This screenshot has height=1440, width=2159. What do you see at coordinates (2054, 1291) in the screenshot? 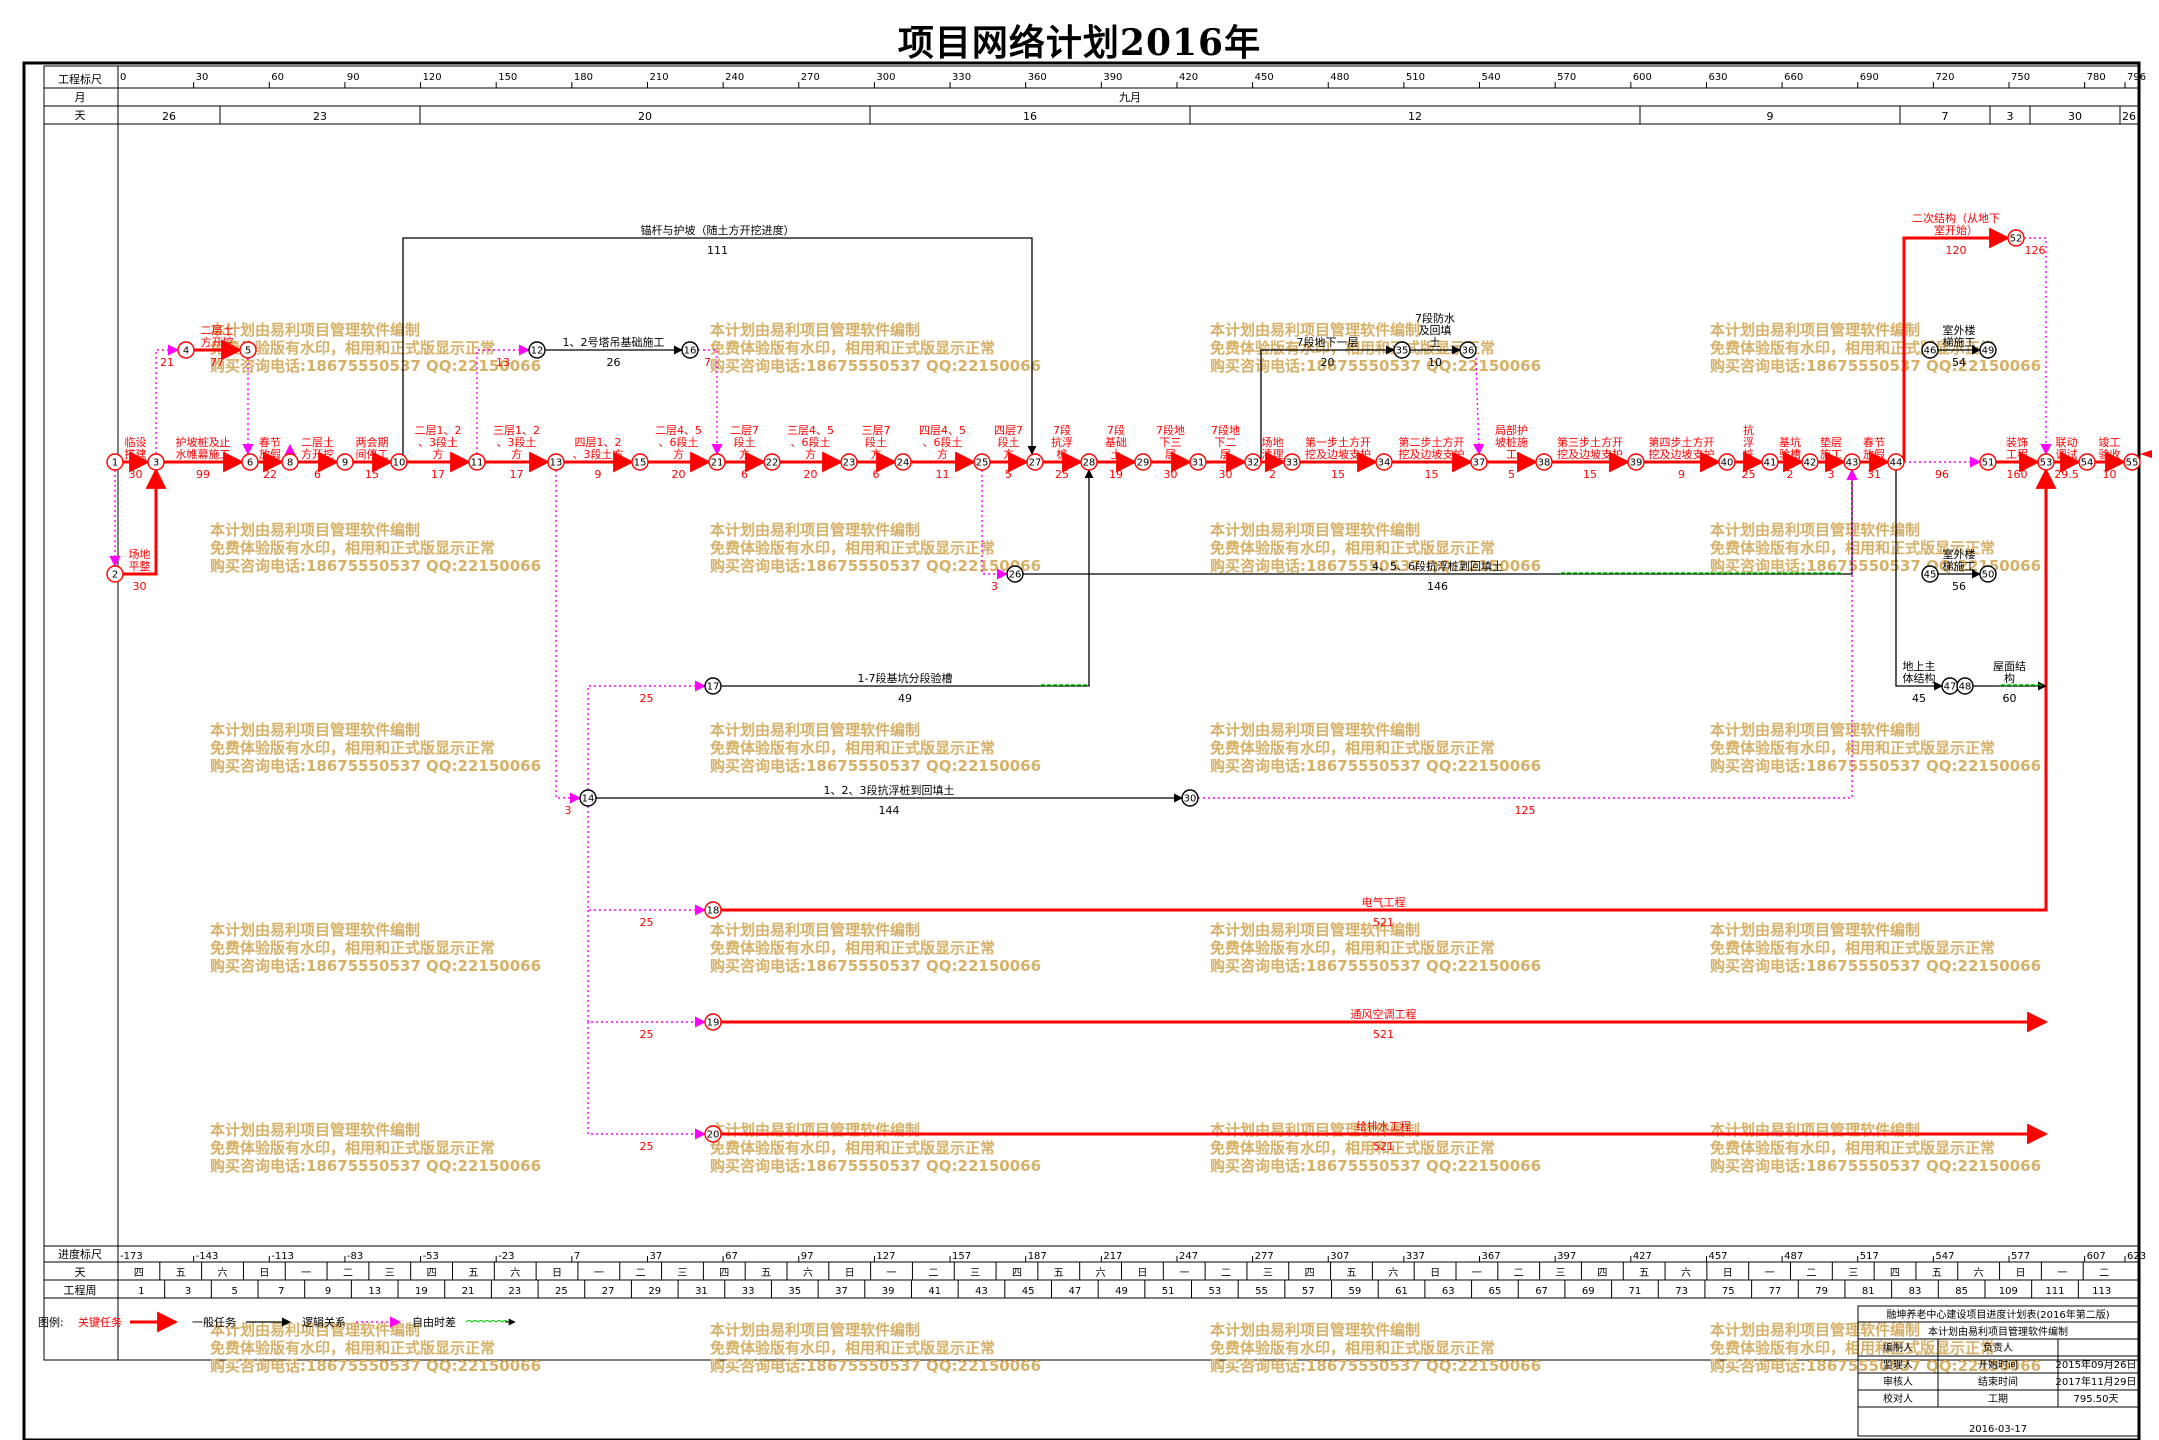
I see `week-number-cell: 111` at bounding box center [2054, 1291].